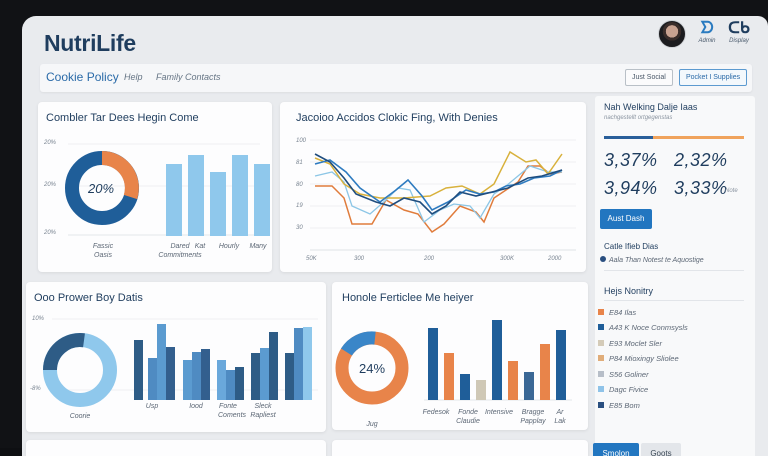  I want to click on stat-value: 2,32%, so click(701, 160).